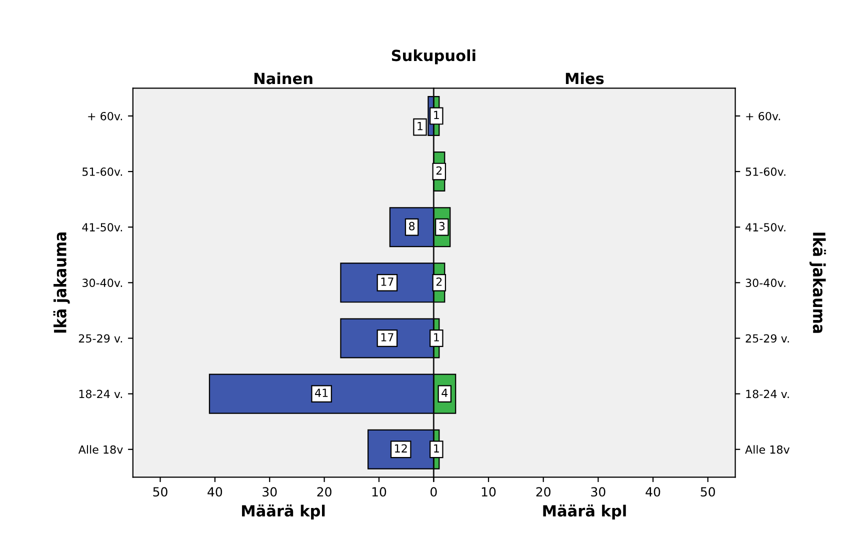 Image resolution: width=852 pixels, height=541 pixels. I want to click on chart-title: Sukupuoli, so click(434, 56).